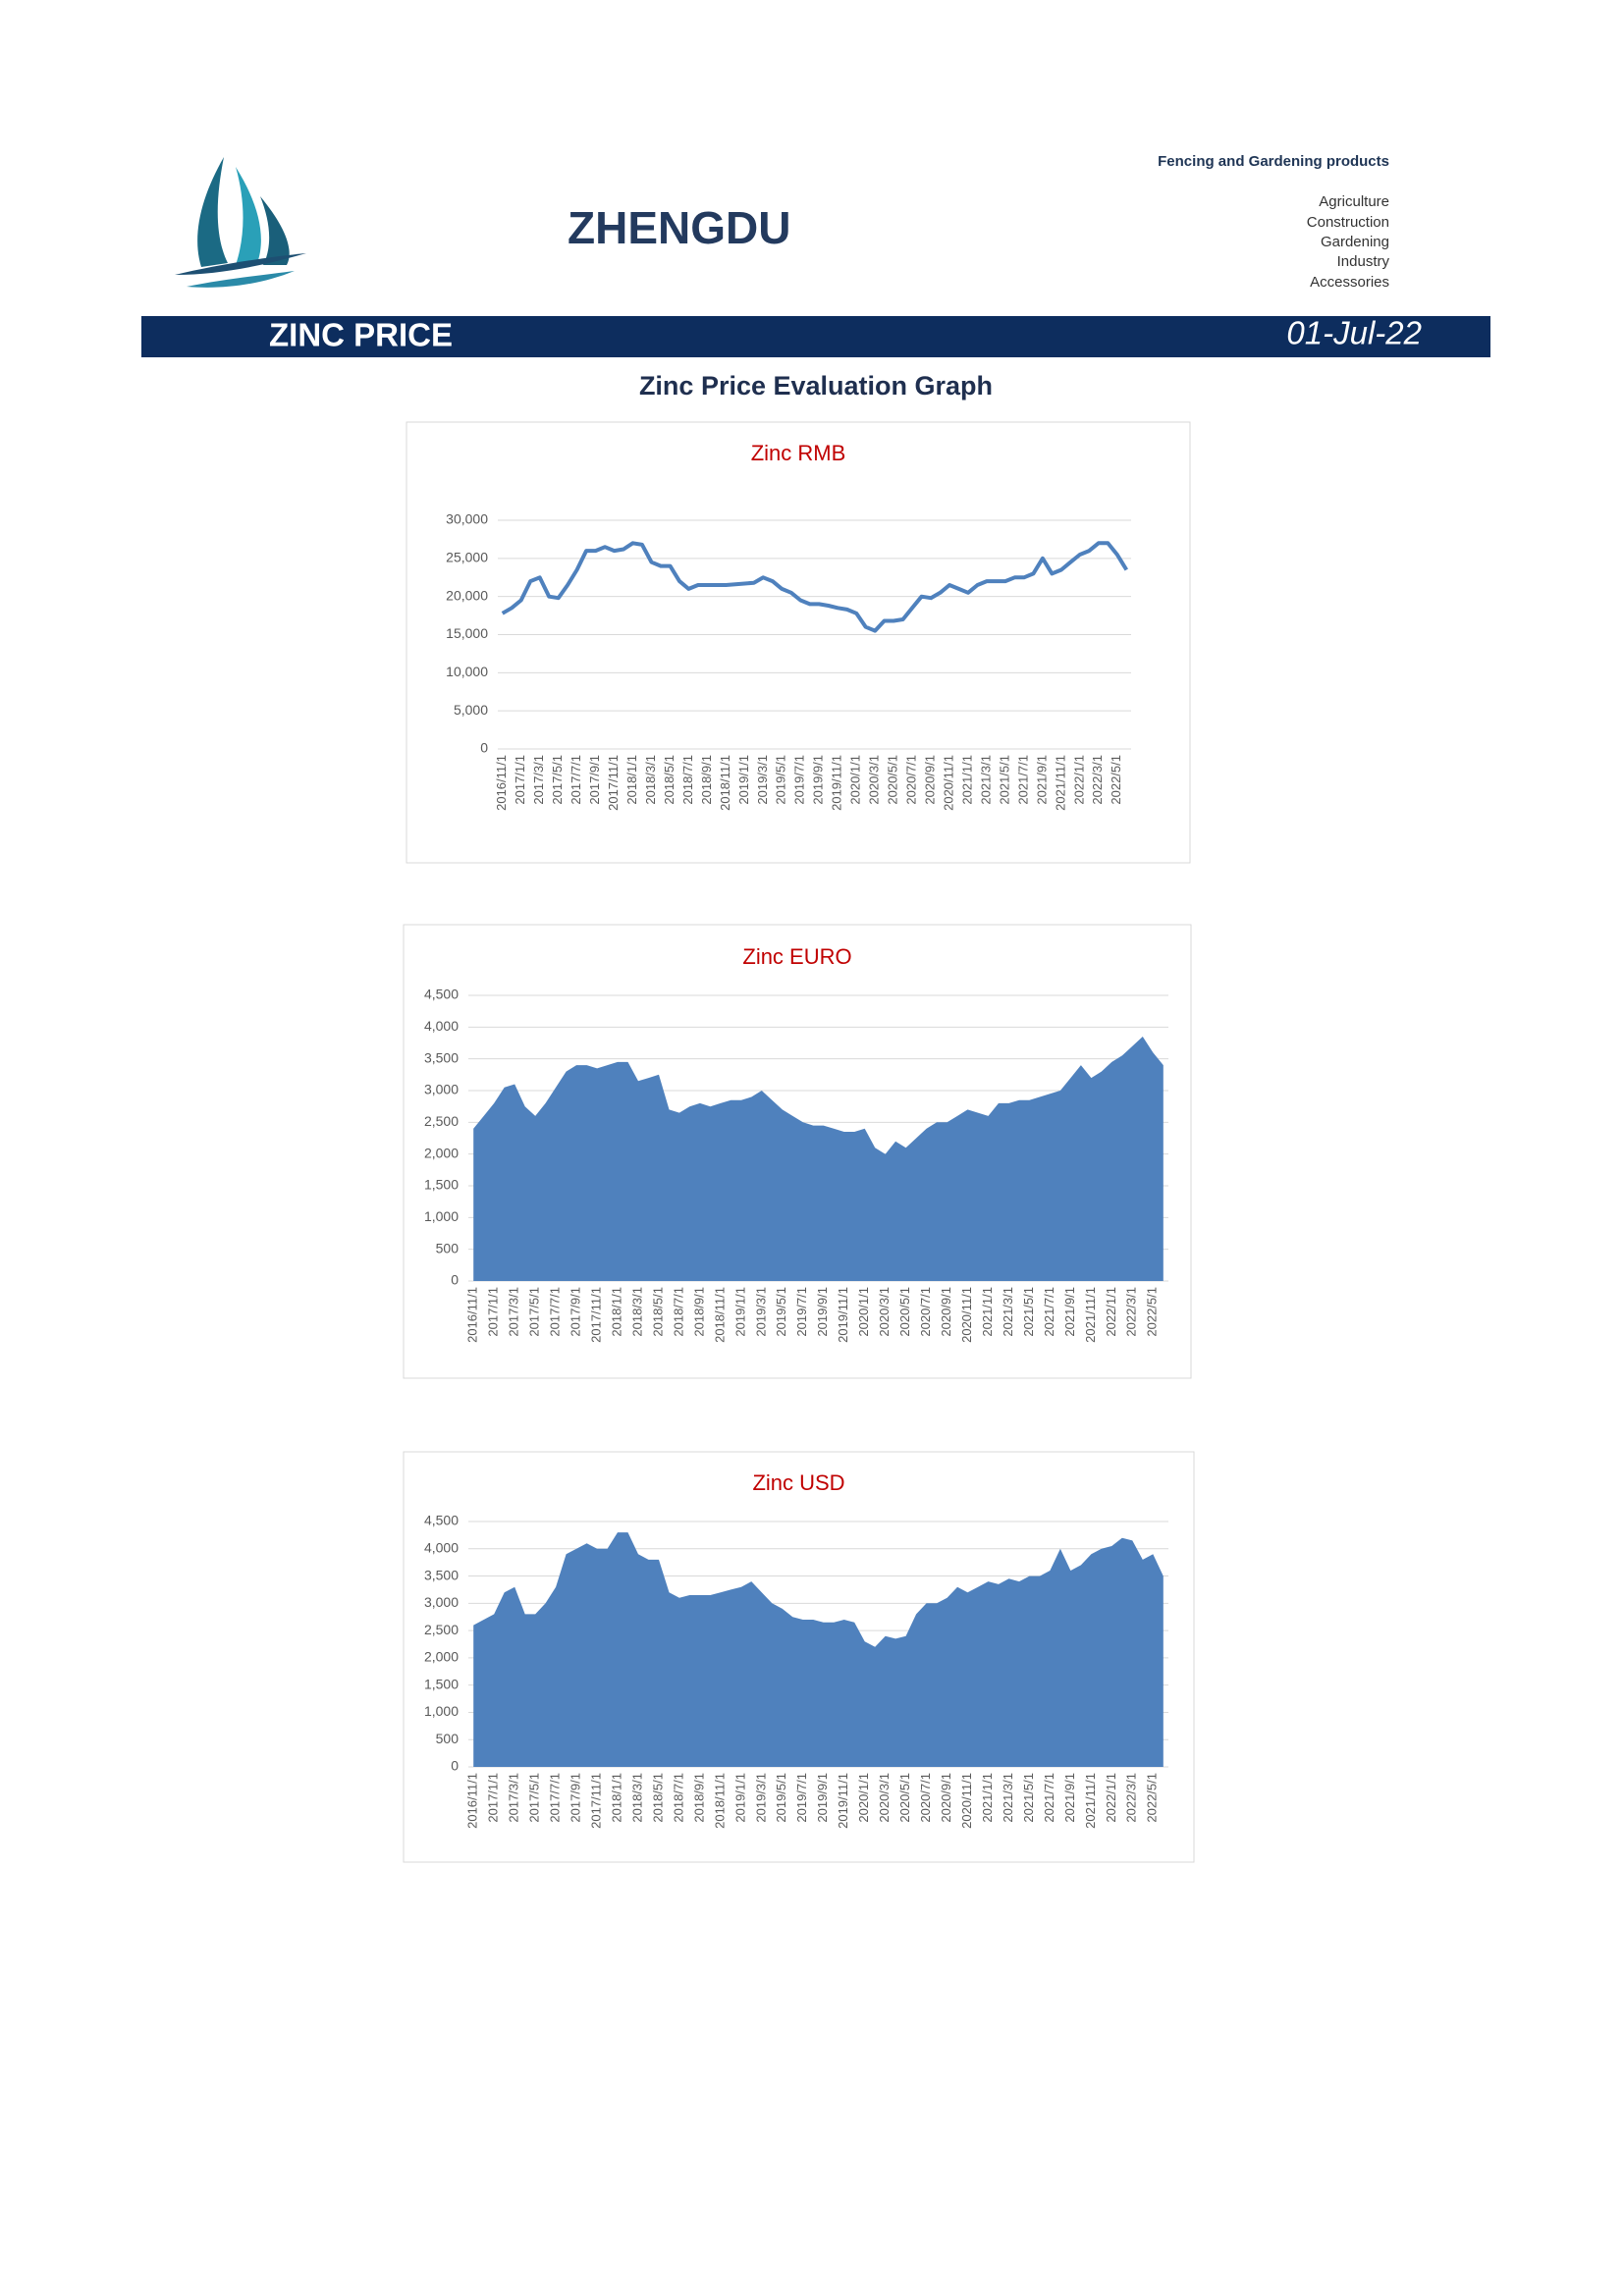 The width and height of the screenshot is (1624, 2296). What do you see at coordinates (843, 1801) in the screenshot?
I see `x-tick-label: 2019/11/1` at bounding box center [843, 1801].